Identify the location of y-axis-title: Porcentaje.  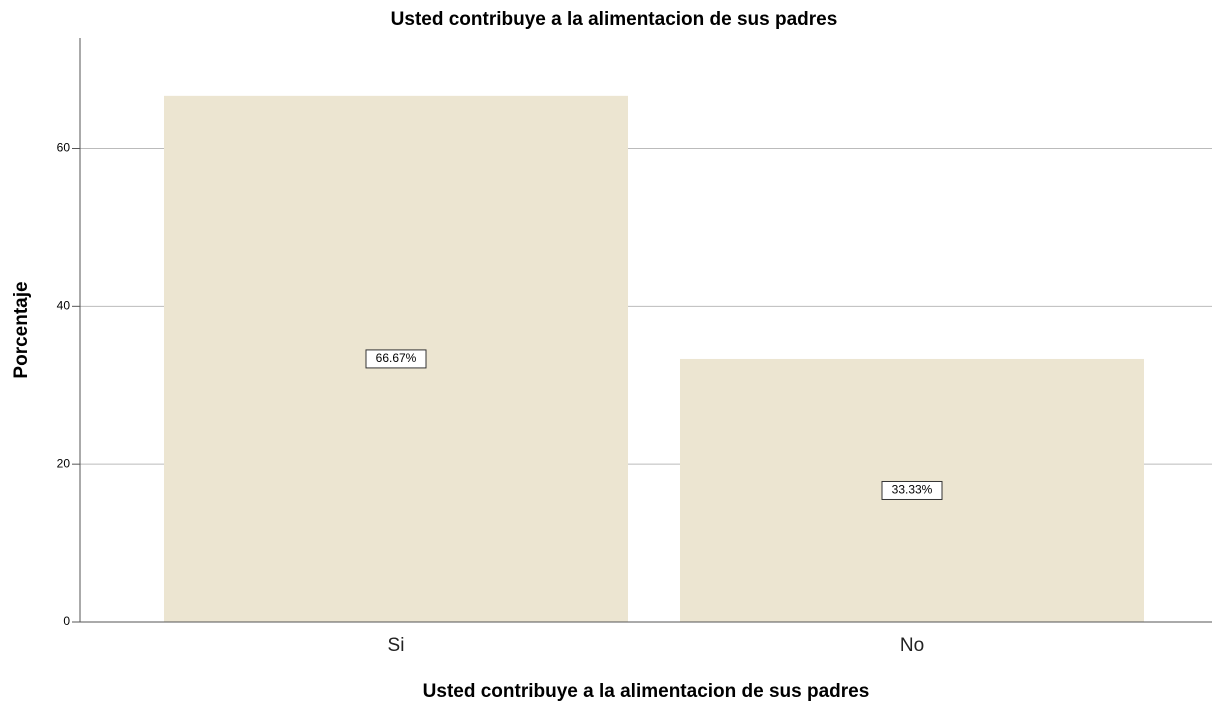
(21, 329).